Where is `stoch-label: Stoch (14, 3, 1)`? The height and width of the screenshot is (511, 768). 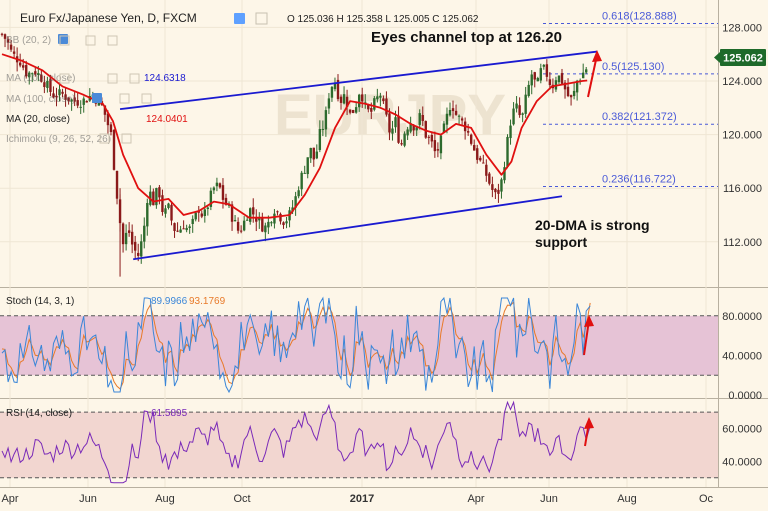
stoch-label: Stoch (14, 3, 1) is located at coordinates (40, 301).